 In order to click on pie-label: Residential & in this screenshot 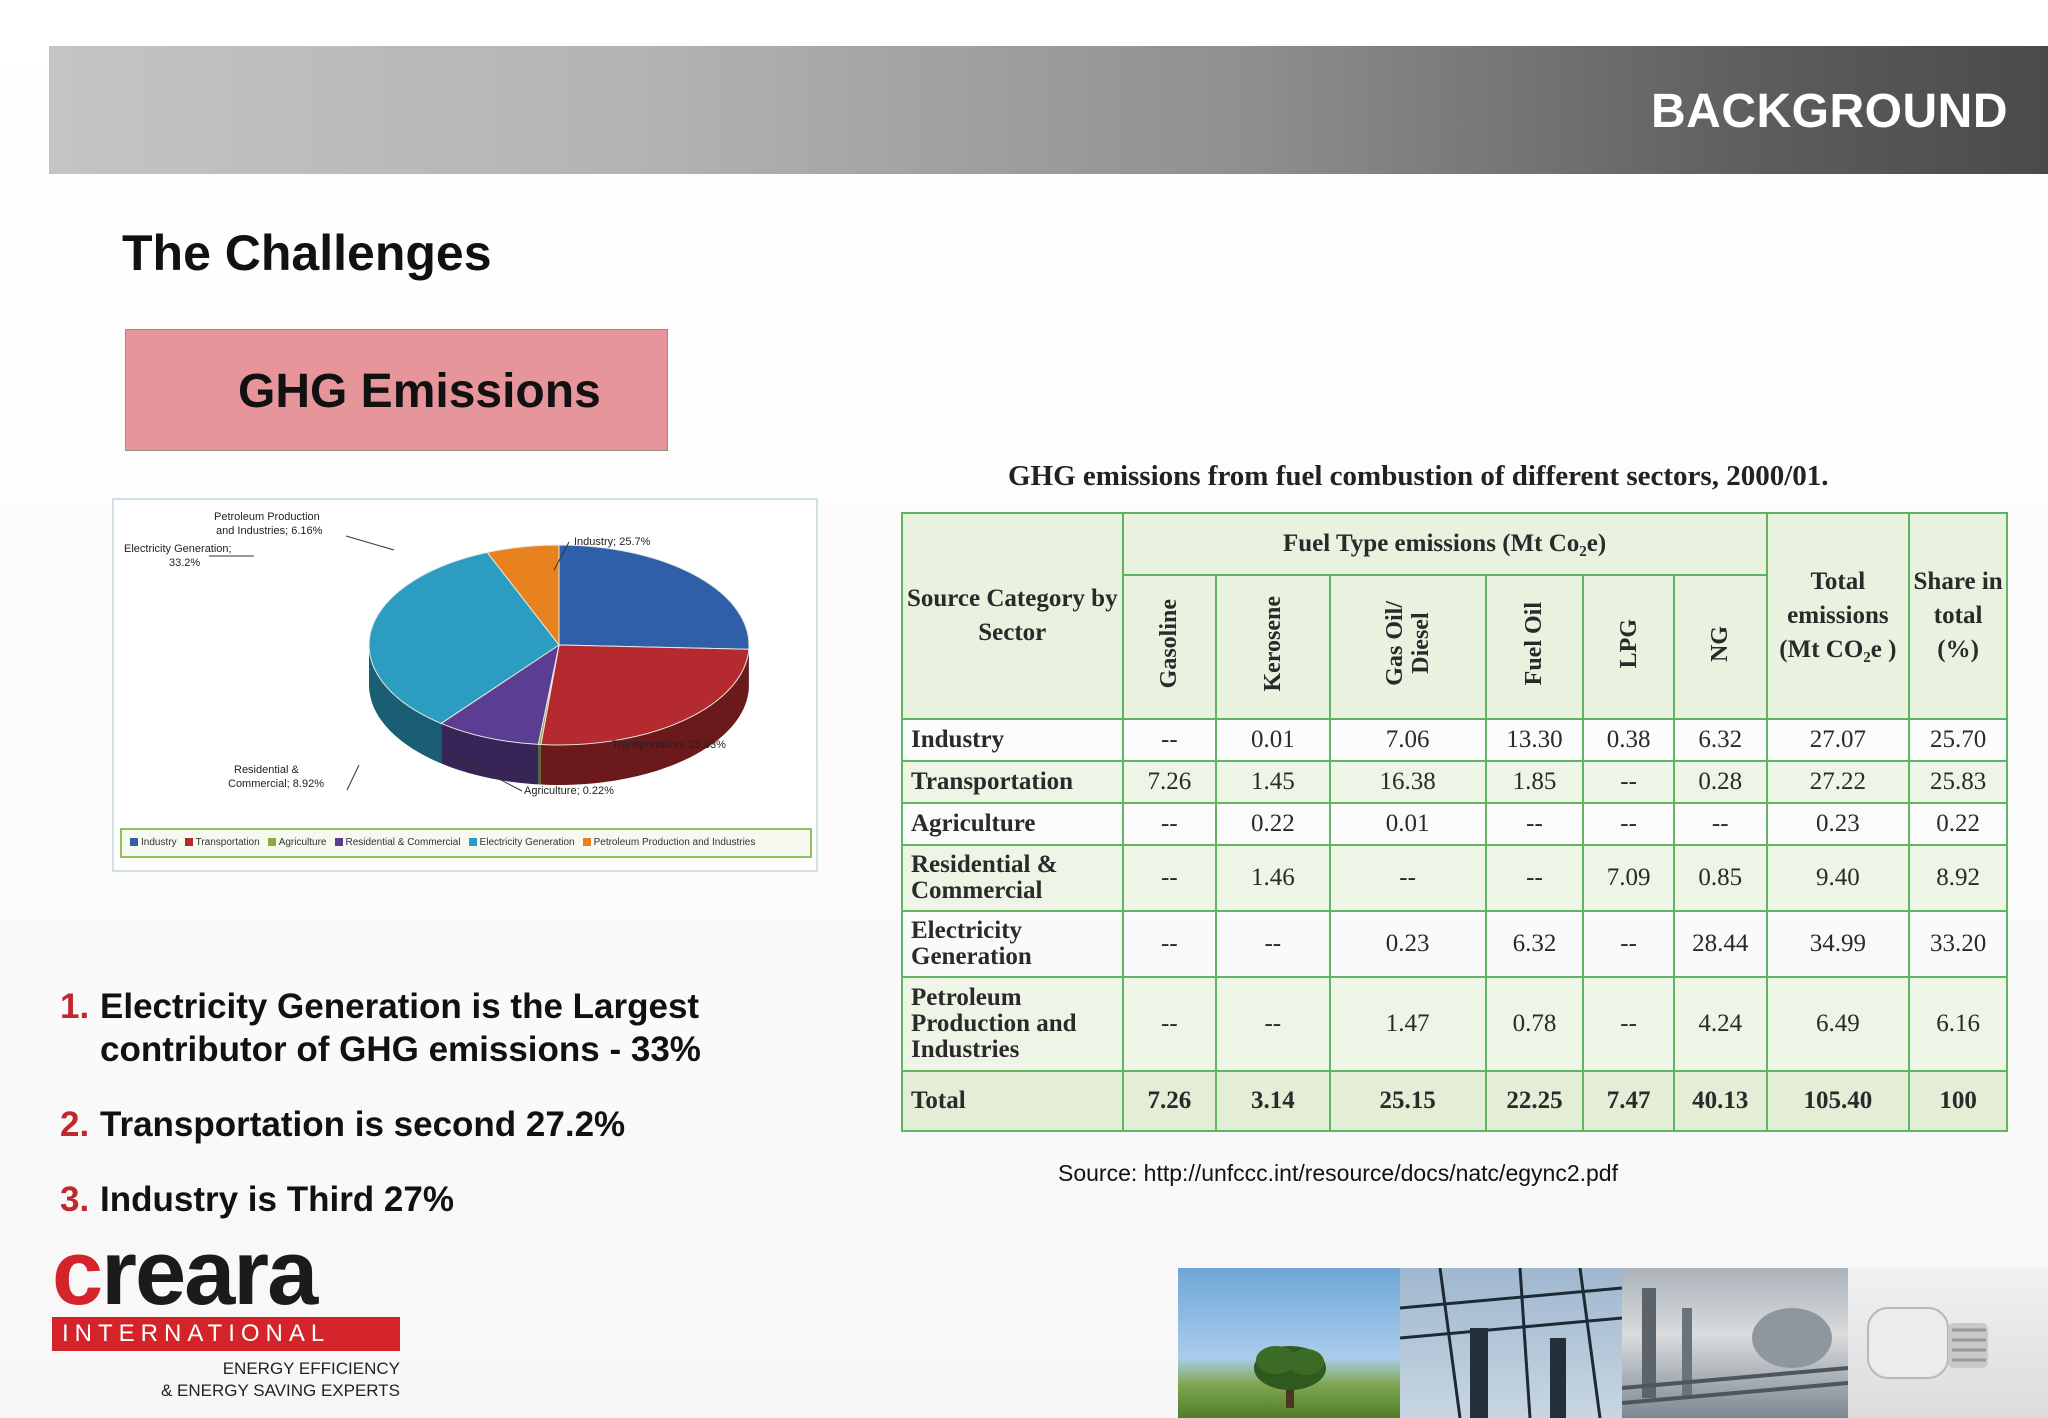, I will do `click(266, 770)`.